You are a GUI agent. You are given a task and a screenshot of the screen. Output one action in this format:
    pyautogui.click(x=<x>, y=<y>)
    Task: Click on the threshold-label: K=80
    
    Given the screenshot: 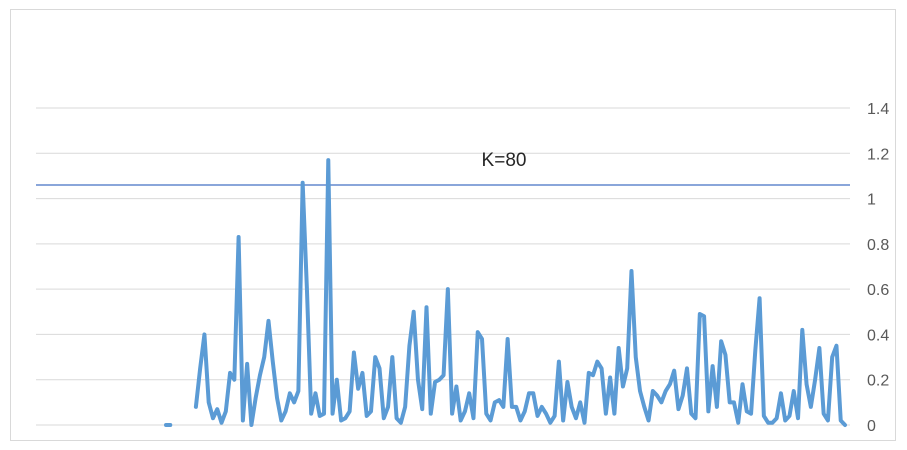 What is the action you would take?
    pyautogui.click(x=504, y=160)
    